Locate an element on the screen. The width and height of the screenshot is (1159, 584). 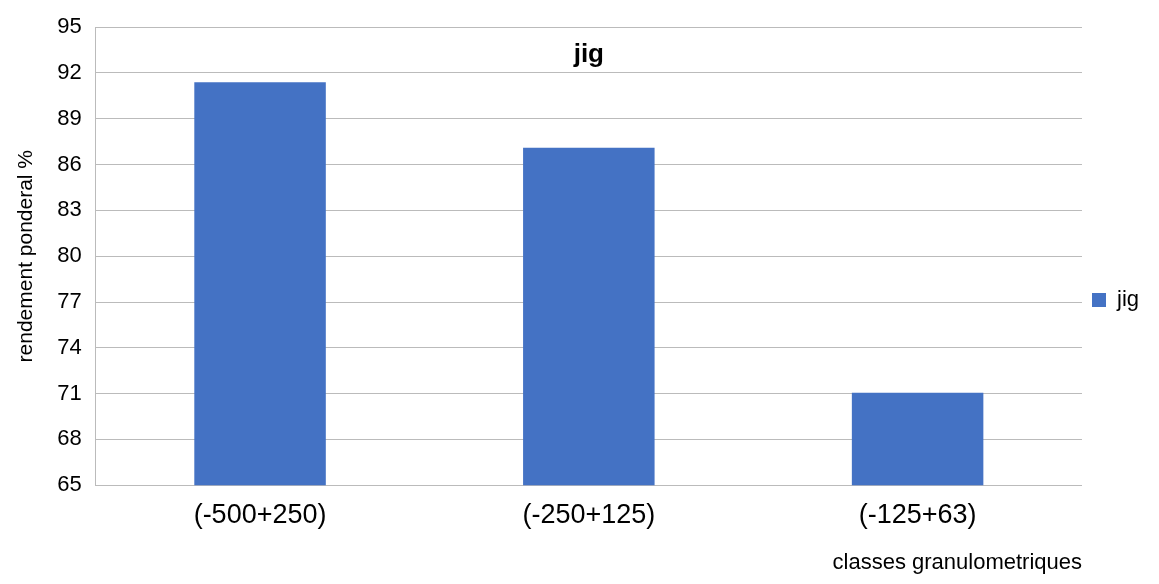
y-tick-label: 77 is located at coordinates (69, 301).